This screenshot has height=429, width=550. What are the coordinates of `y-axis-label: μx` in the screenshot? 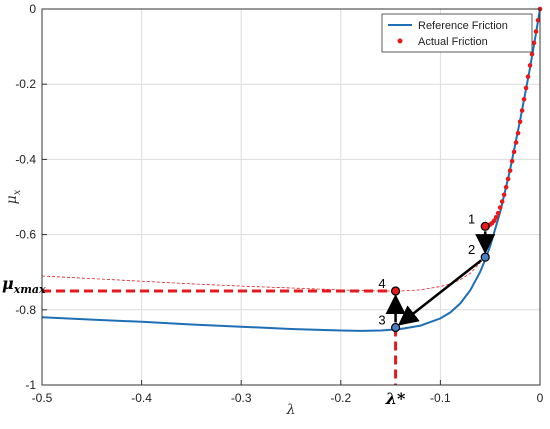 It's located at (13, 196).